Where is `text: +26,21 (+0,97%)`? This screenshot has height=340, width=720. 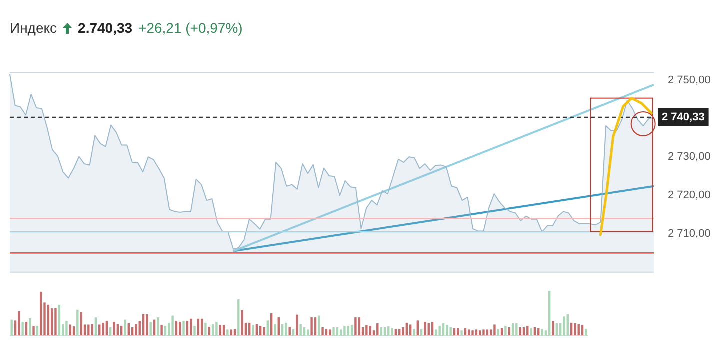 text: +26,21 (+0,97%) is located at coordinates (190, 28).